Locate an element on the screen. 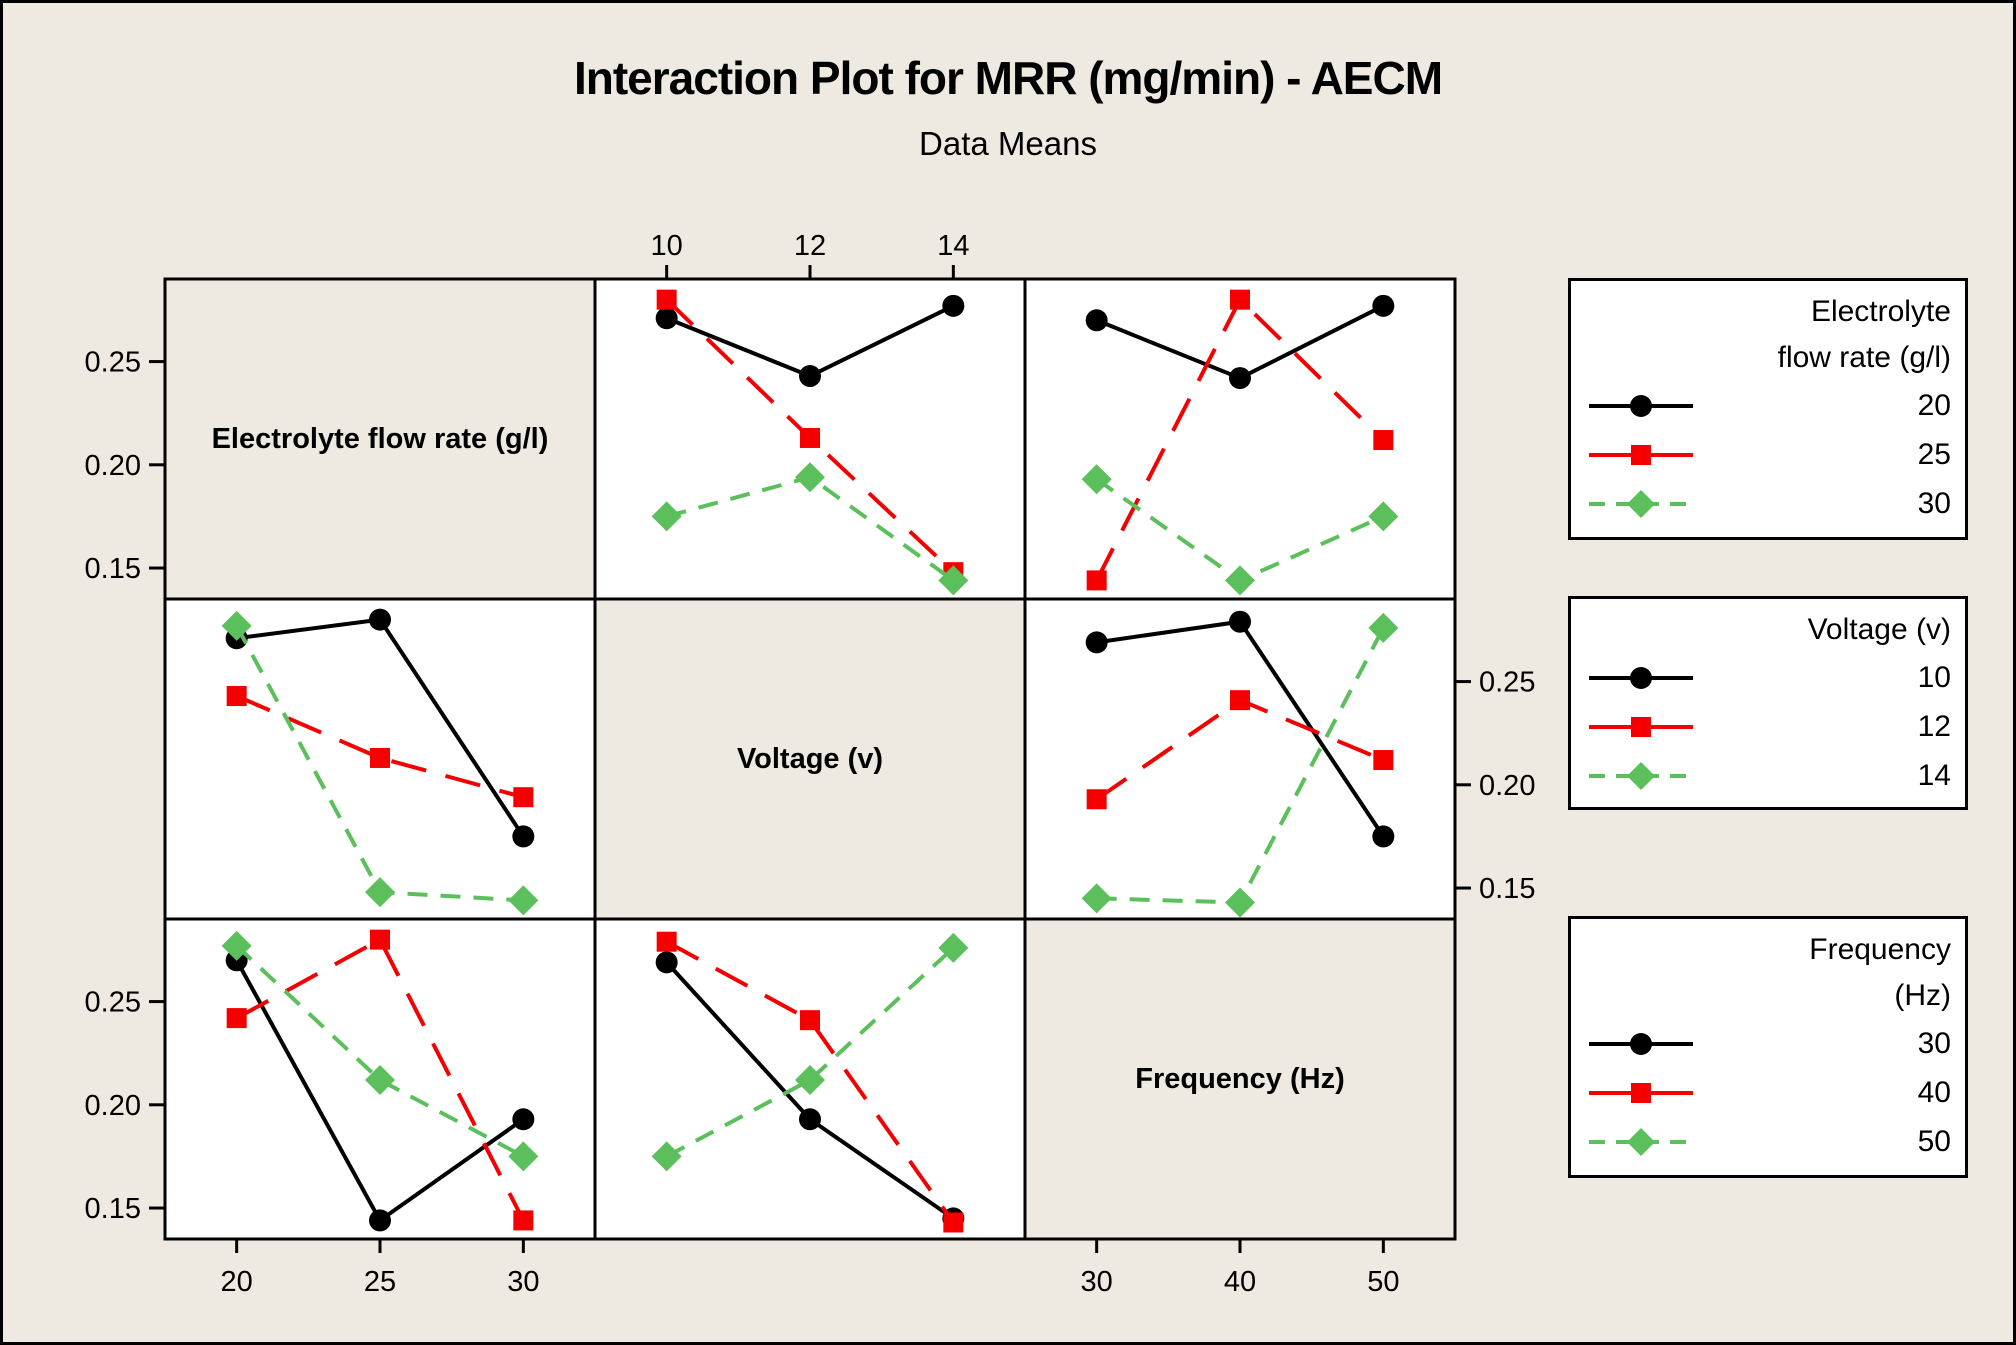 The image size is (2016, 1345). bottom-axis-tick-label: 40 is located at coordinates (1240, 1282).